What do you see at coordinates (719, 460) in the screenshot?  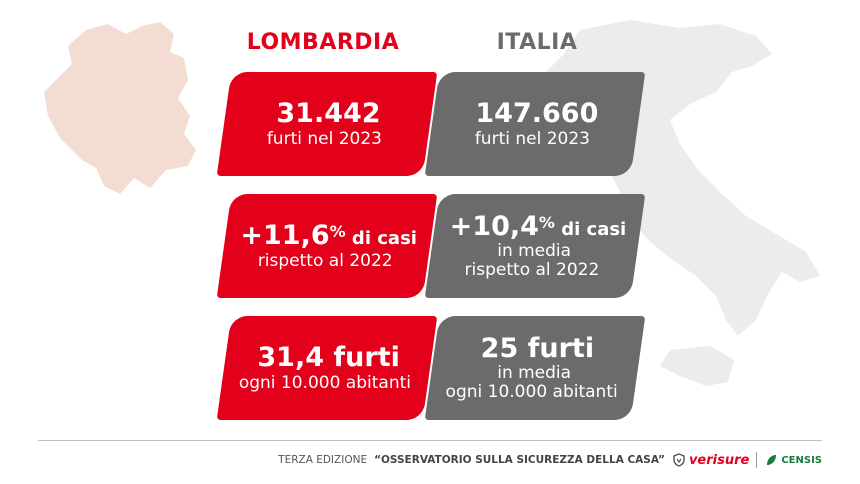 I see `verisure-wordmark: verisure` at bounding box center [719, 460].